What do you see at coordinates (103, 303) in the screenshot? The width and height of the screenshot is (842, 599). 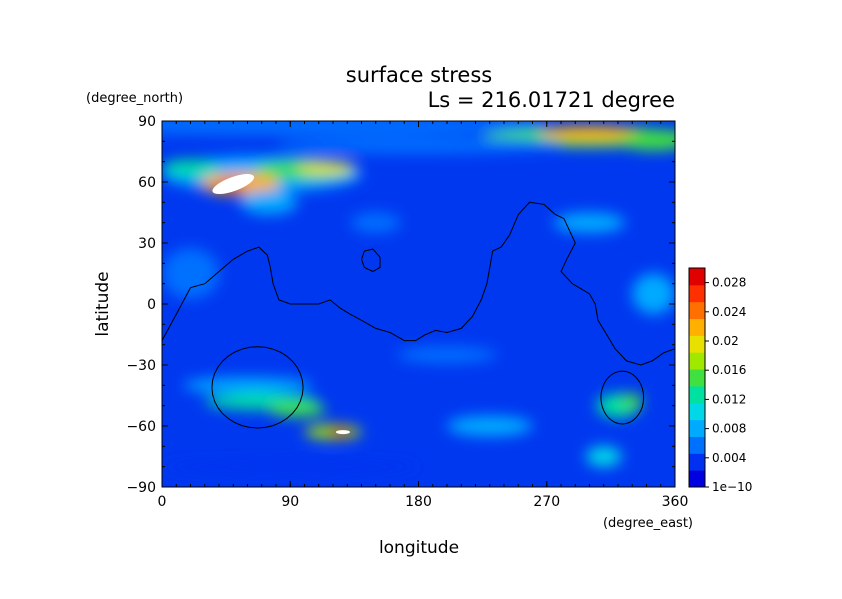 I see `y-axis-label: latitude` at bounding box center [103, 303].